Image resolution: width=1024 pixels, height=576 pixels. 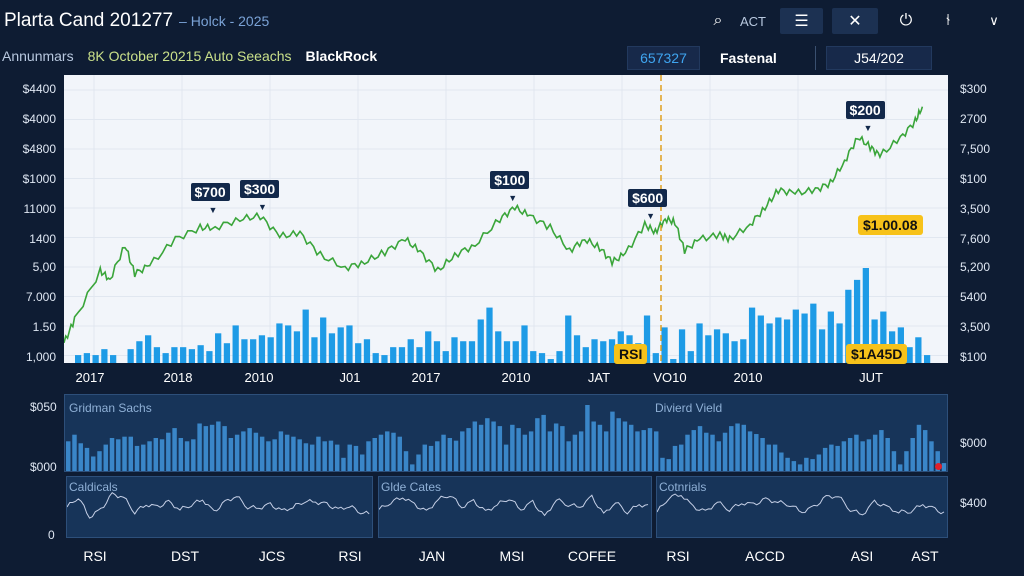 I want to click on y-tick-left: 5,00, so click(x=44, y=267).